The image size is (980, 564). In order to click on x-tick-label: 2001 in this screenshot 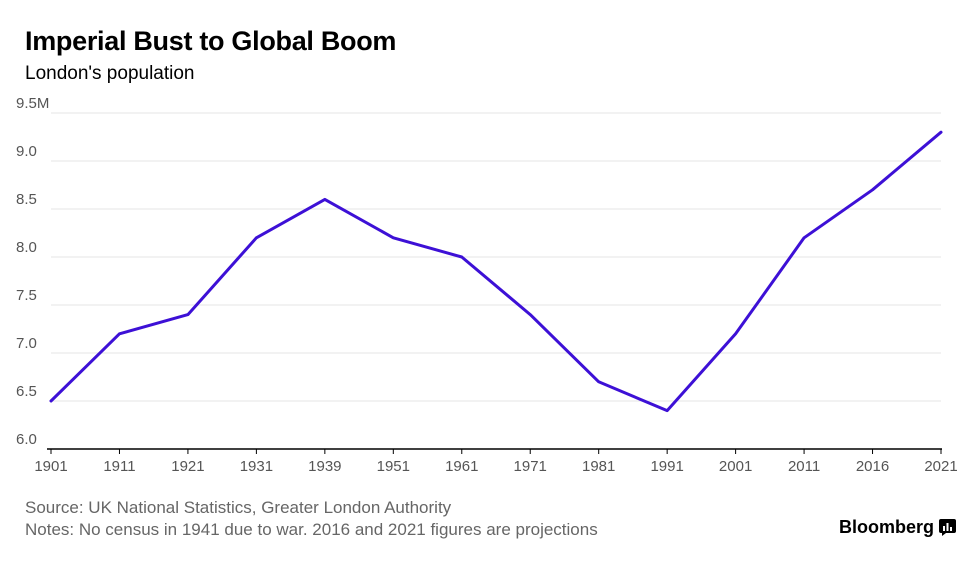, I will do `click(735, 466)`.